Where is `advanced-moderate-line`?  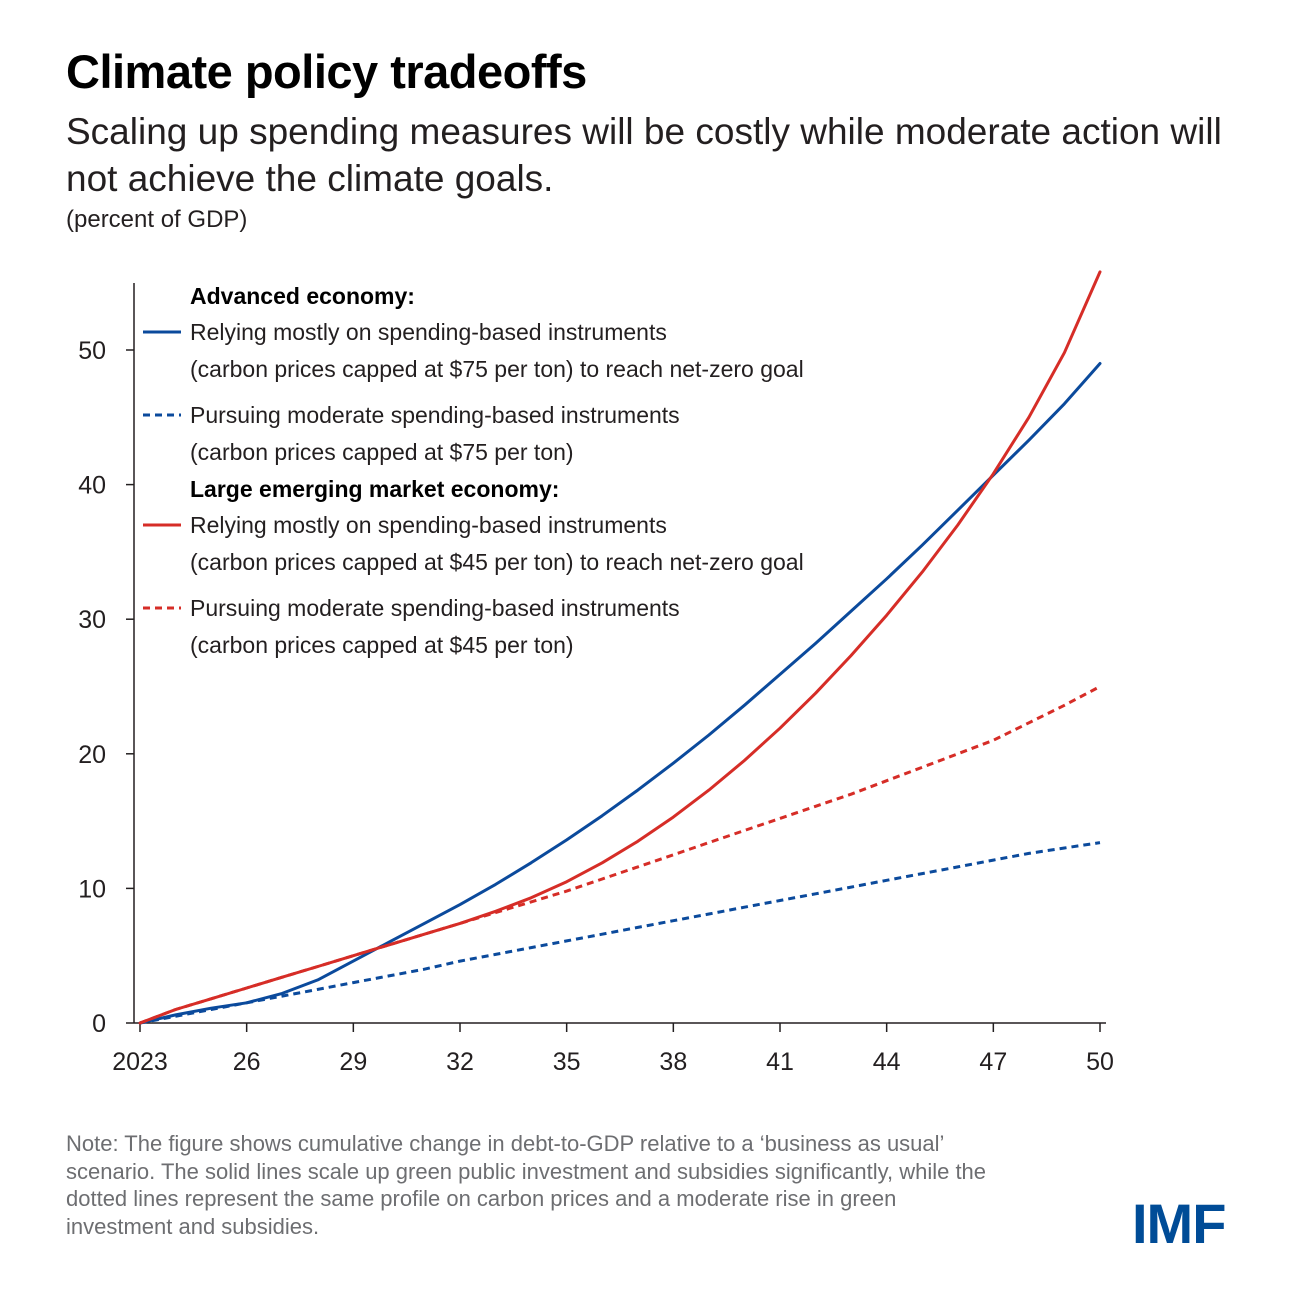 advanced-moderate-line is located at coordinates (620, 933).